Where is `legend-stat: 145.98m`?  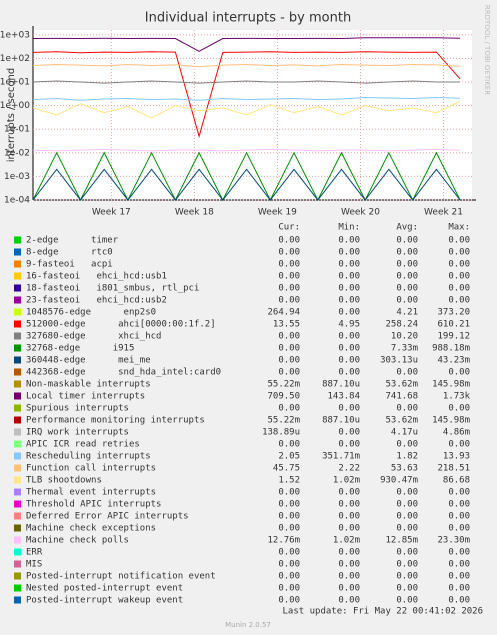
legend-stat: 145.98m is located at coordinates (451, 385).